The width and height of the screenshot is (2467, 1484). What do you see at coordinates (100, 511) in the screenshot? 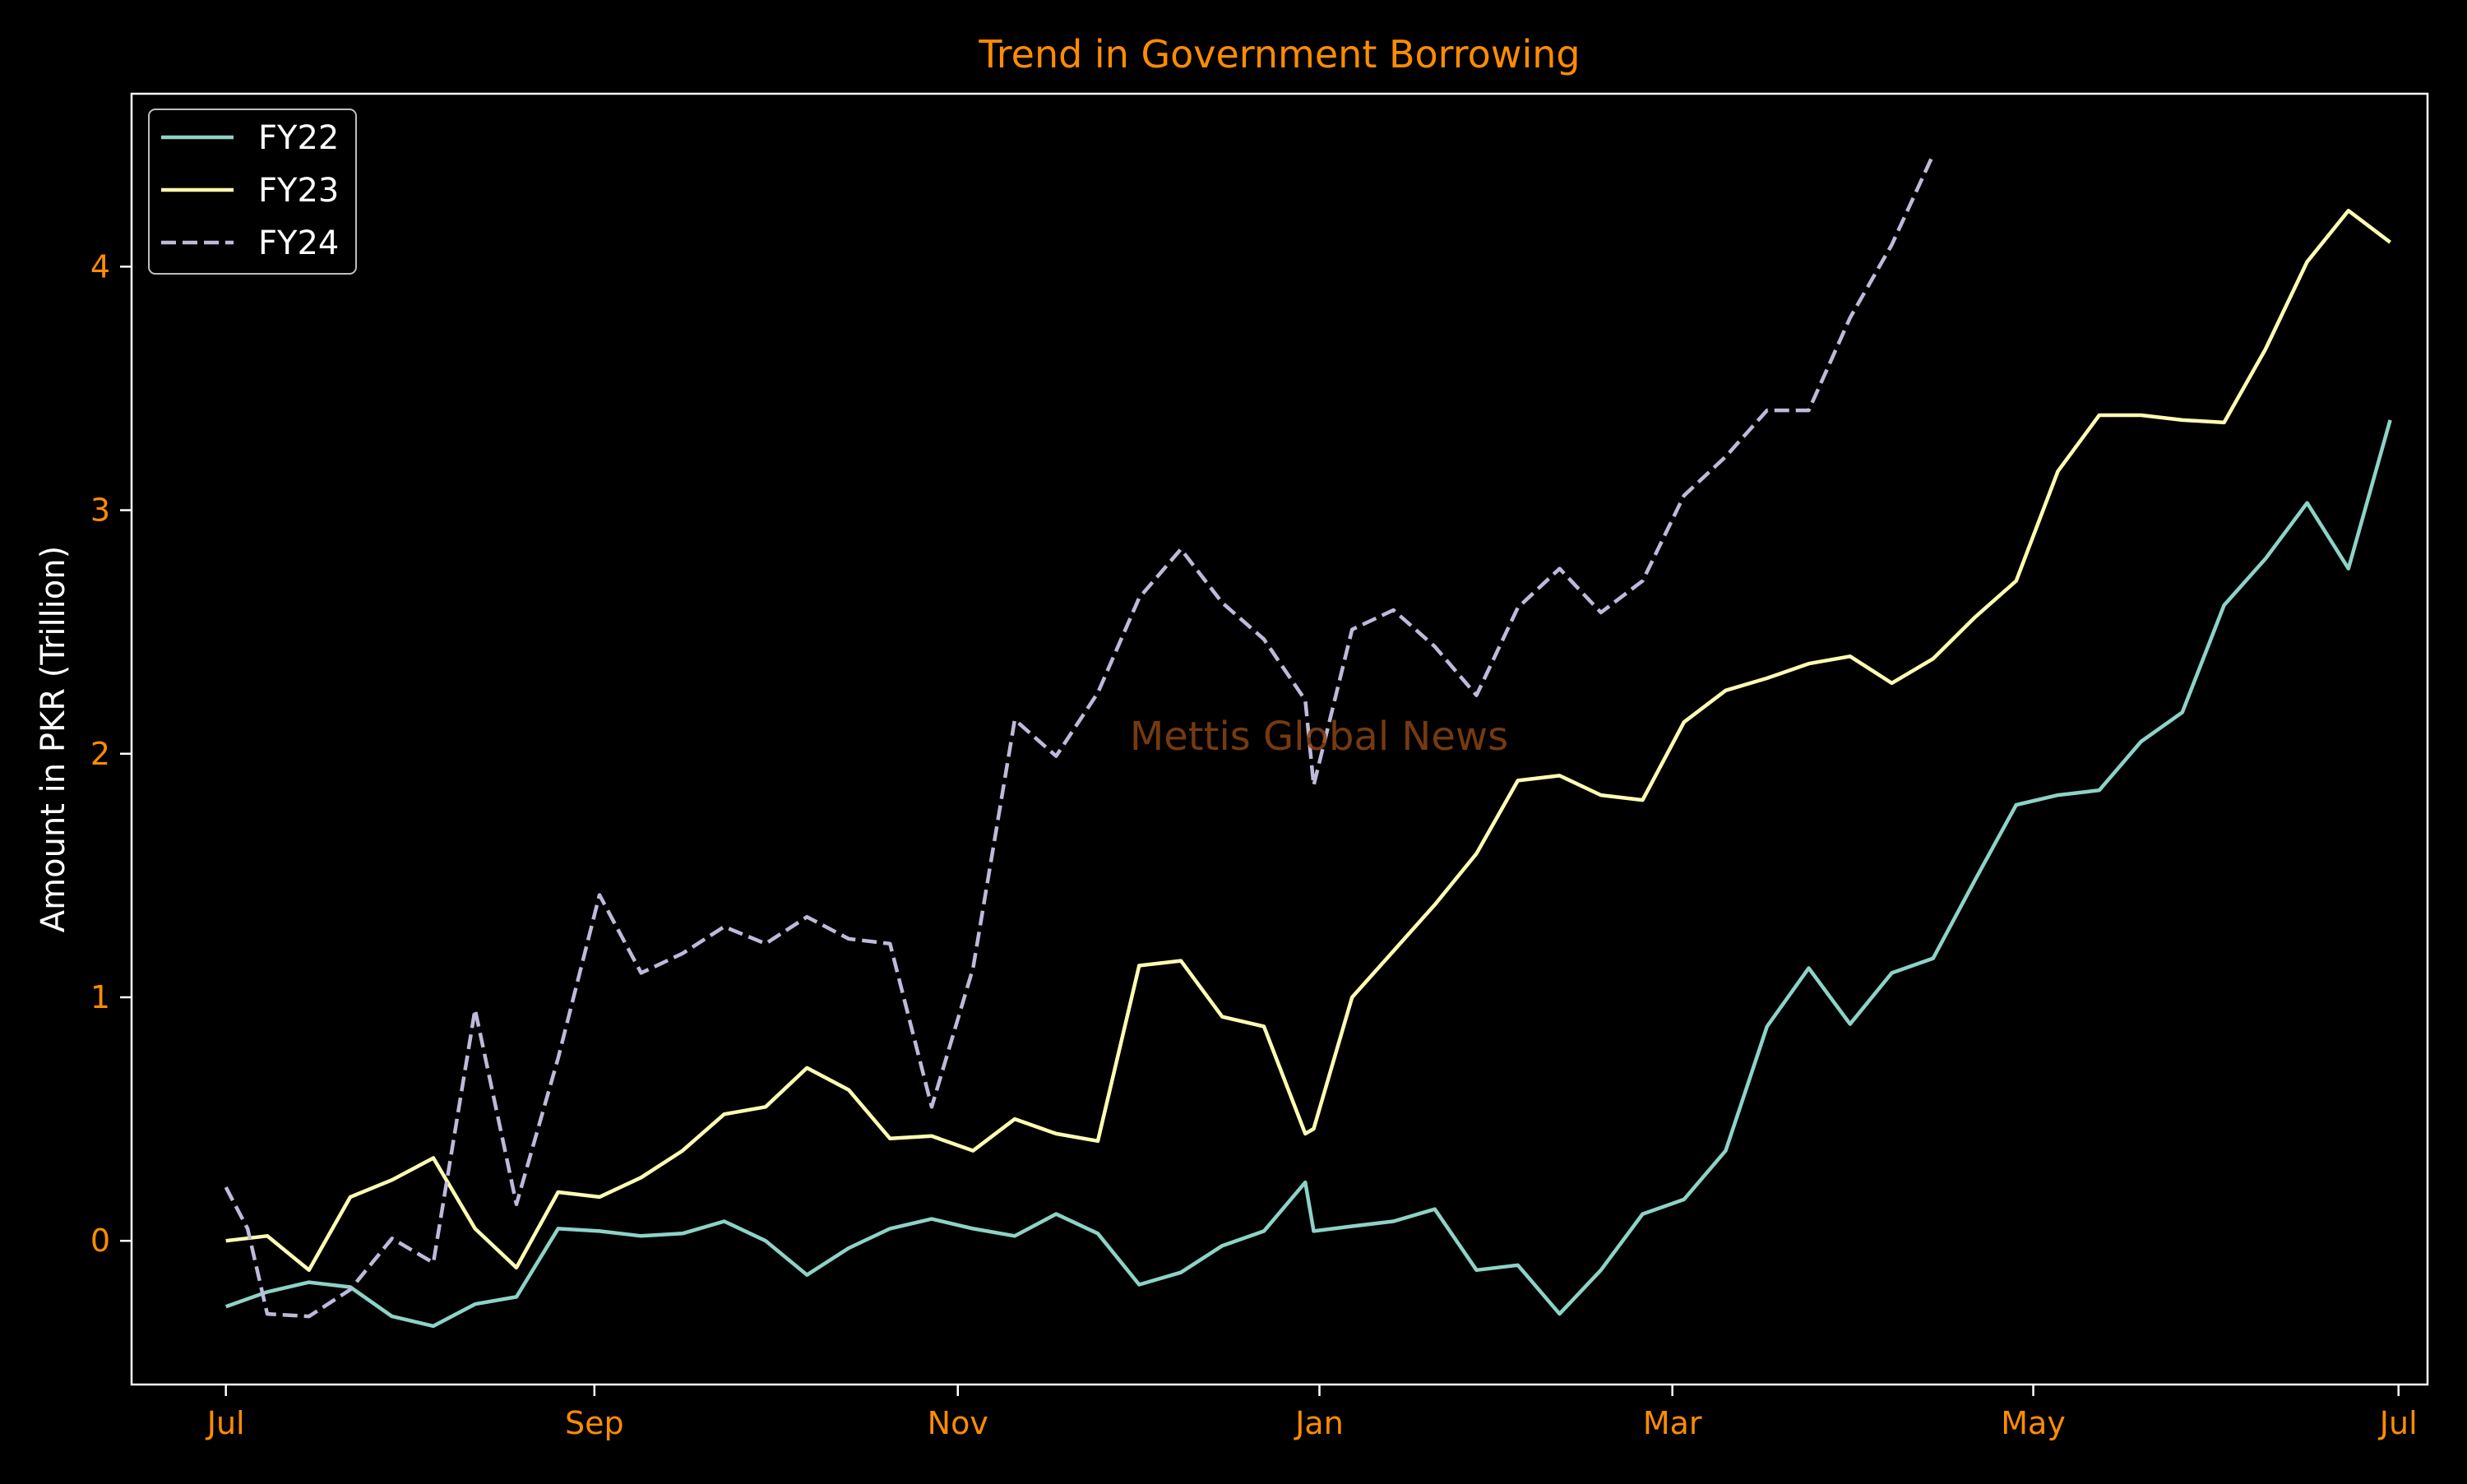
I see `y-tick-label: 3` at bounding box center [100, 511].